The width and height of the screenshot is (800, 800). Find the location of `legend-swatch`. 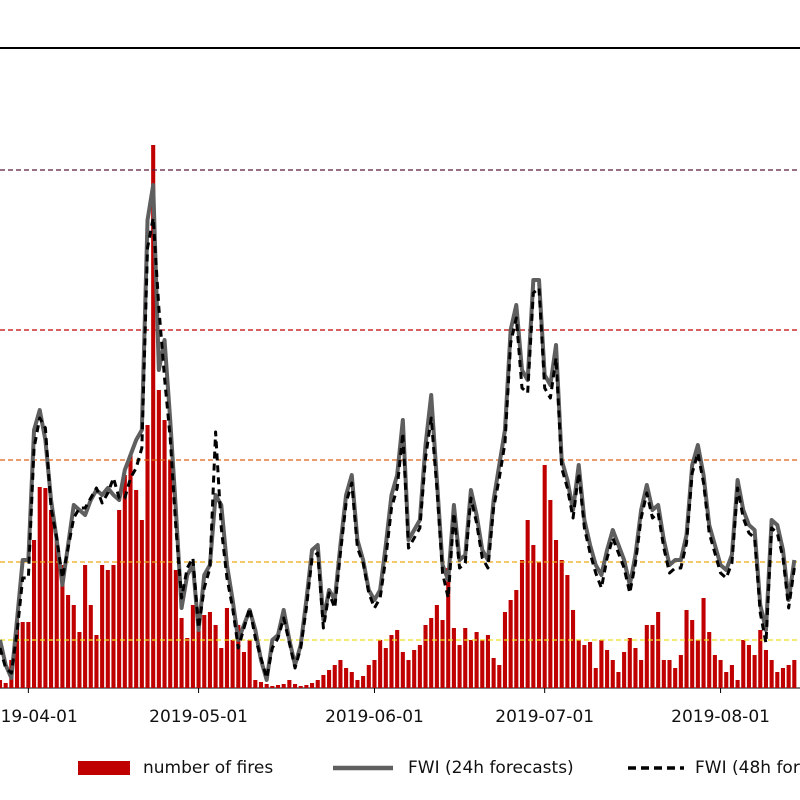

legend-swatch is located at coordinates (104, 768).